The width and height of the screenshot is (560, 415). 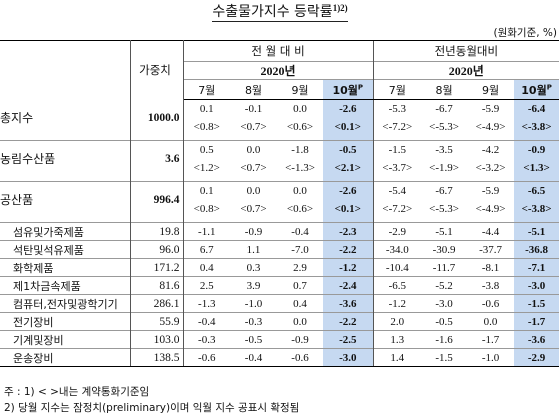 What do you see at coordinates (537, 168) in the screenshot?
I see `yoy-contract-value: <1.3>` at bounding box center [537, 168].